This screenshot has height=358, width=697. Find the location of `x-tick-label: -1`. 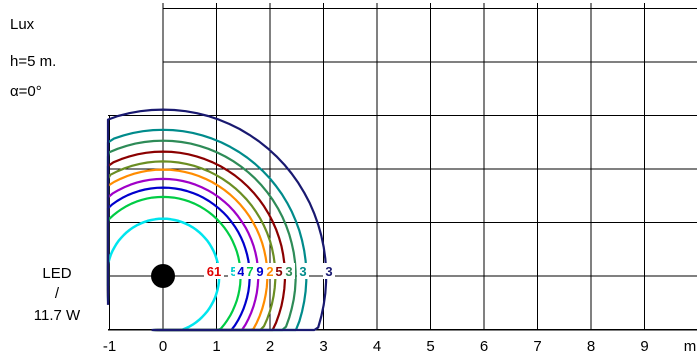

x-tick-label: -1 is located at coordinates (109, 346).